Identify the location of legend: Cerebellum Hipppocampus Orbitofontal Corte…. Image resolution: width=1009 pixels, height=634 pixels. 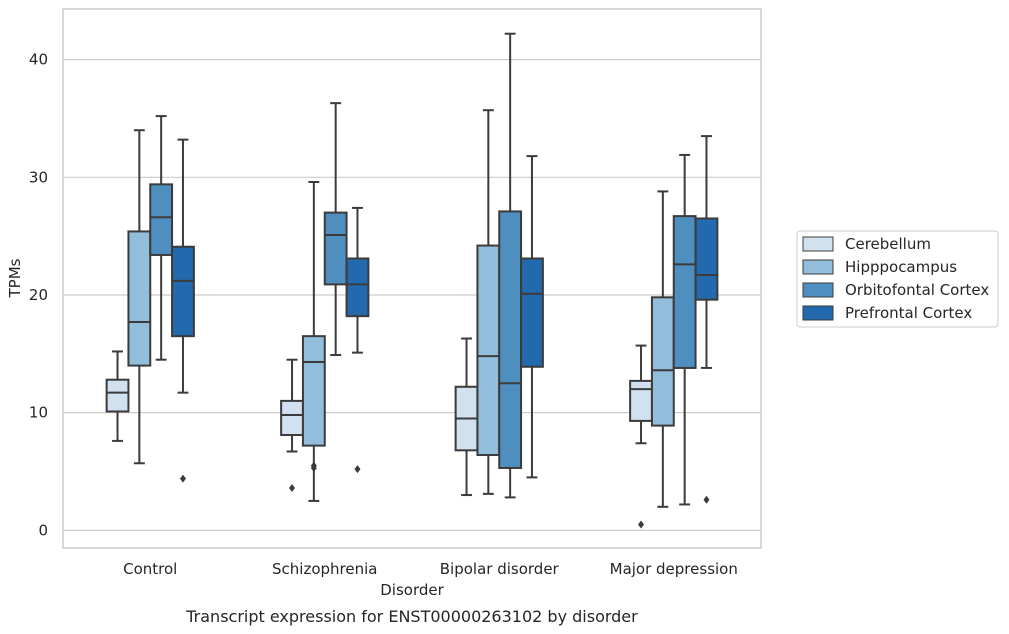
(897, 279).